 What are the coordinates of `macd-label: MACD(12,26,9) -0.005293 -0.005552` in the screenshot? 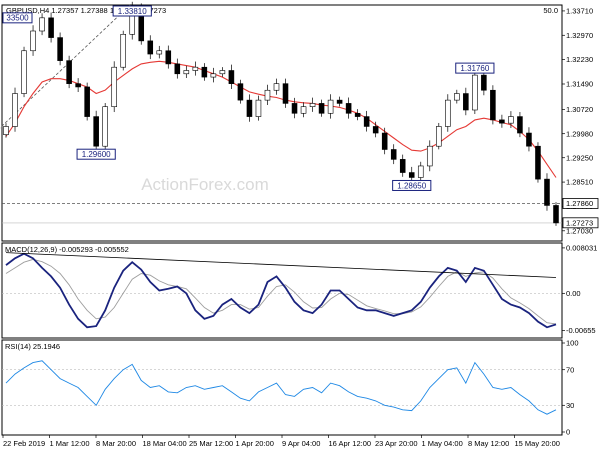 It's located at (67, 249).